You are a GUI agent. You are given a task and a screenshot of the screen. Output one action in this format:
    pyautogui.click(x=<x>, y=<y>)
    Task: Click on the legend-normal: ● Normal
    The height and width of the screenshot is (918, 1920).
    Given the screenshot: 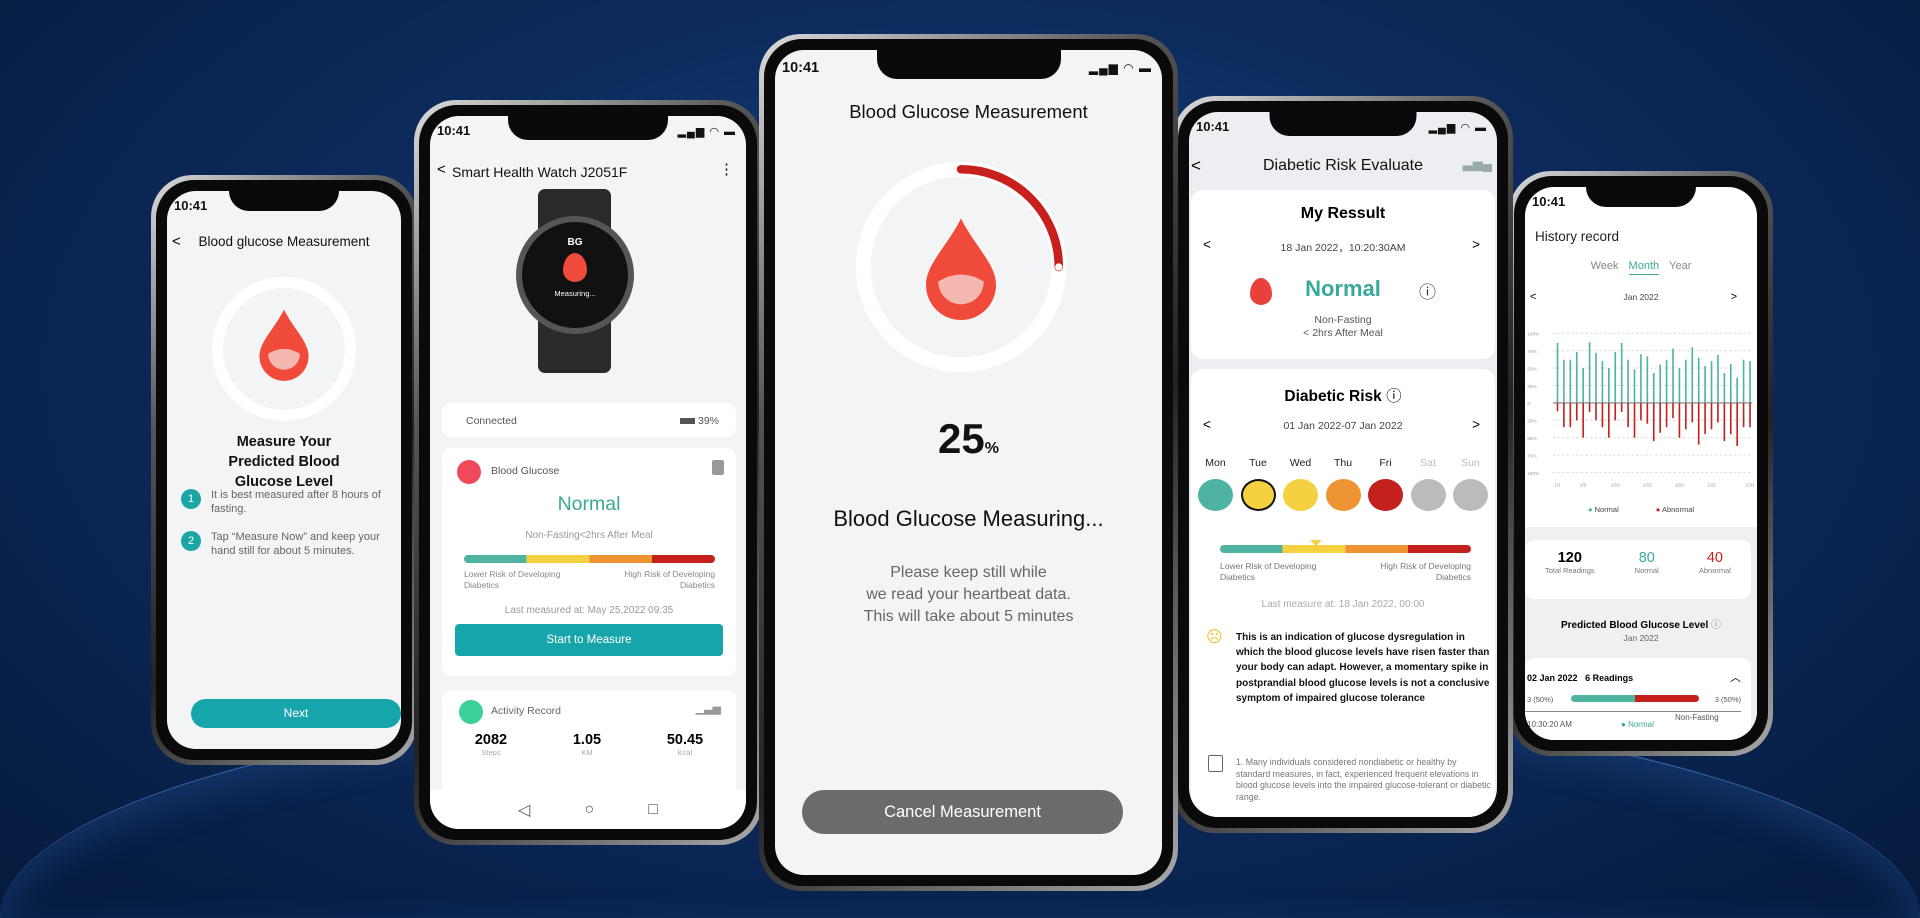 What is the action you would take?
    pyautogui.click(x=1603, y=509)
    